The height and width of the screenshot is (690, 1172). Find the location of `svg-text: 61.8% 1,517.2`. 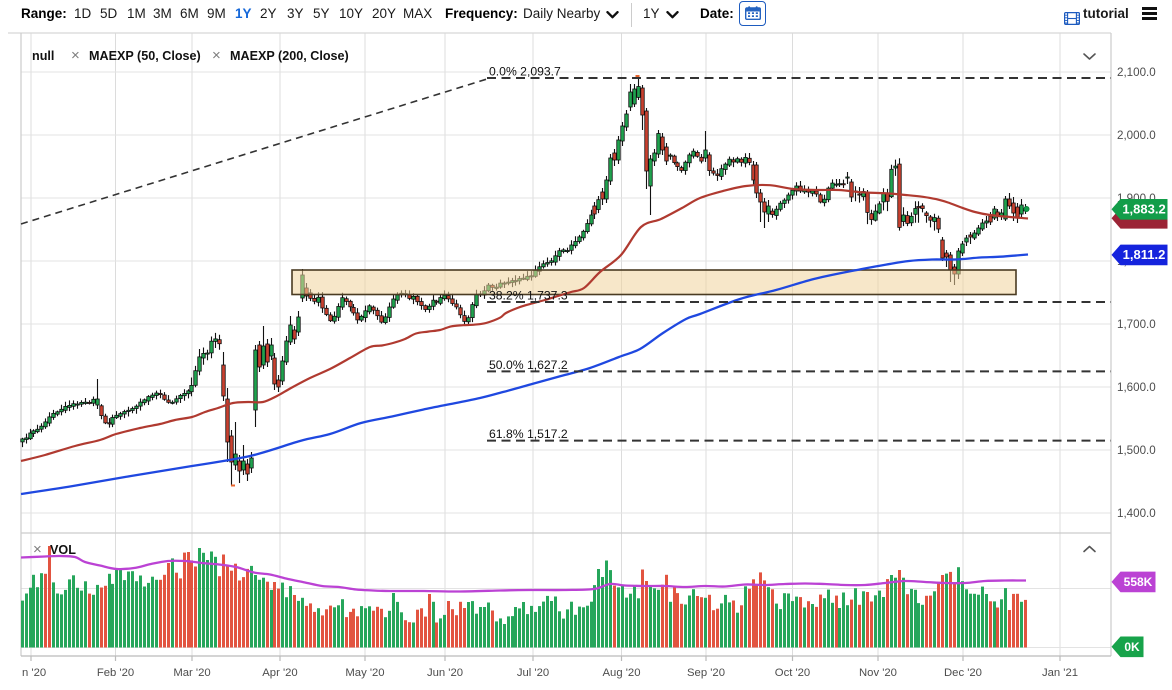

svg-text: 61.8% 1,517.2 is located at coordinates (528, 434).